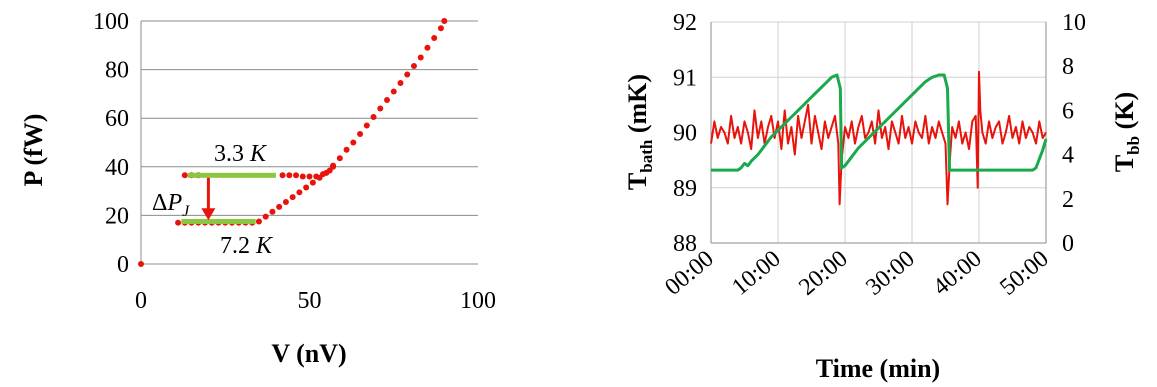  I want to click on temp-x-tick-label: 40:00, so click(957, 273).